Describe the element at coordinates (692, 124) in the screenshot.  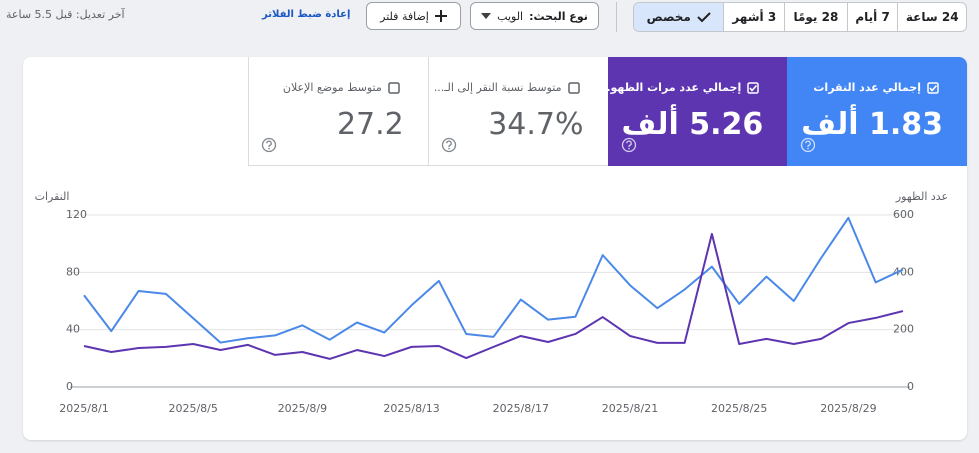
I see `metric-value: 5.26 ألف` at that location.